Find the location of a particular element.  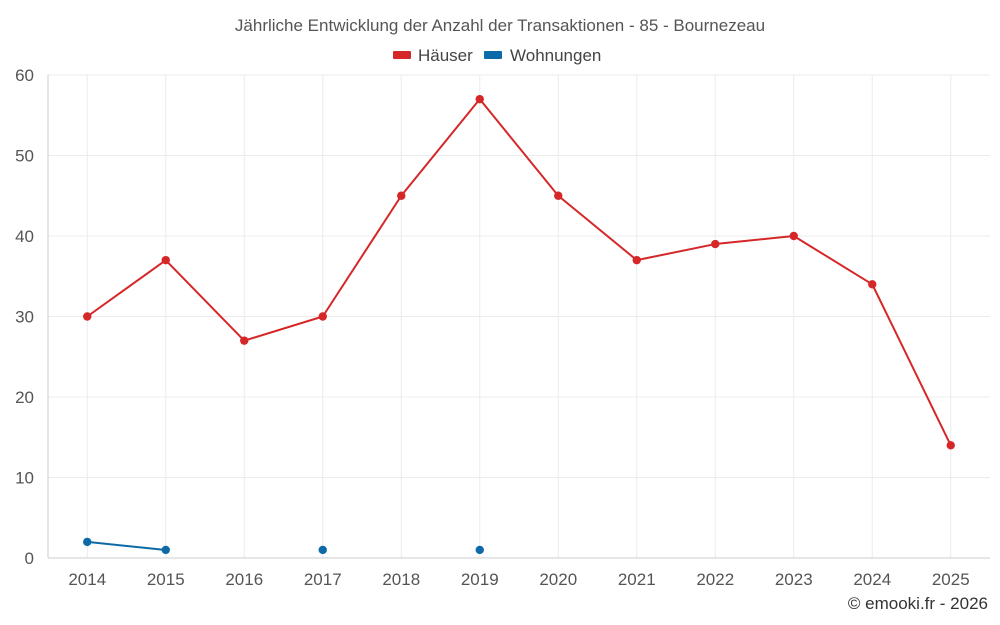

legend: Häuser Wohnungen is located at coordinates (497, 55).